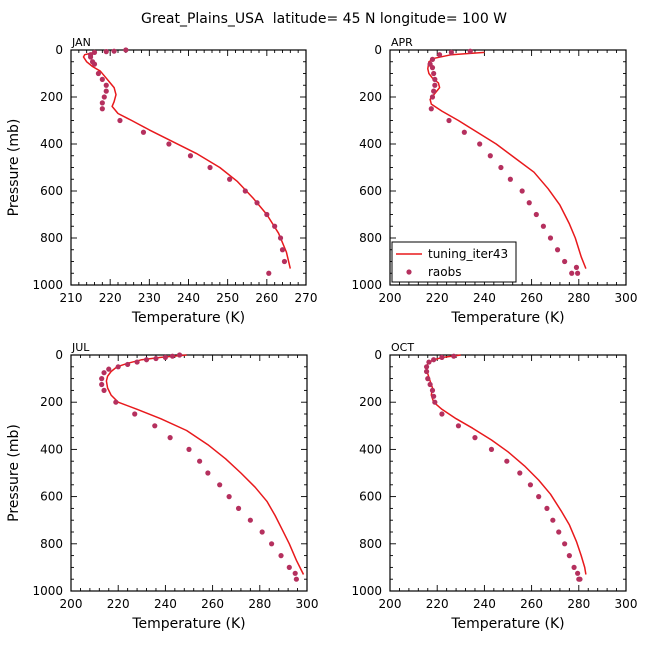 This screenshot has width=648, height=648. What do you see at coordinates (468, 254) in the screenshot?
I see `legend-line-label: tuning_iter43` at bounding box center [468, 254].